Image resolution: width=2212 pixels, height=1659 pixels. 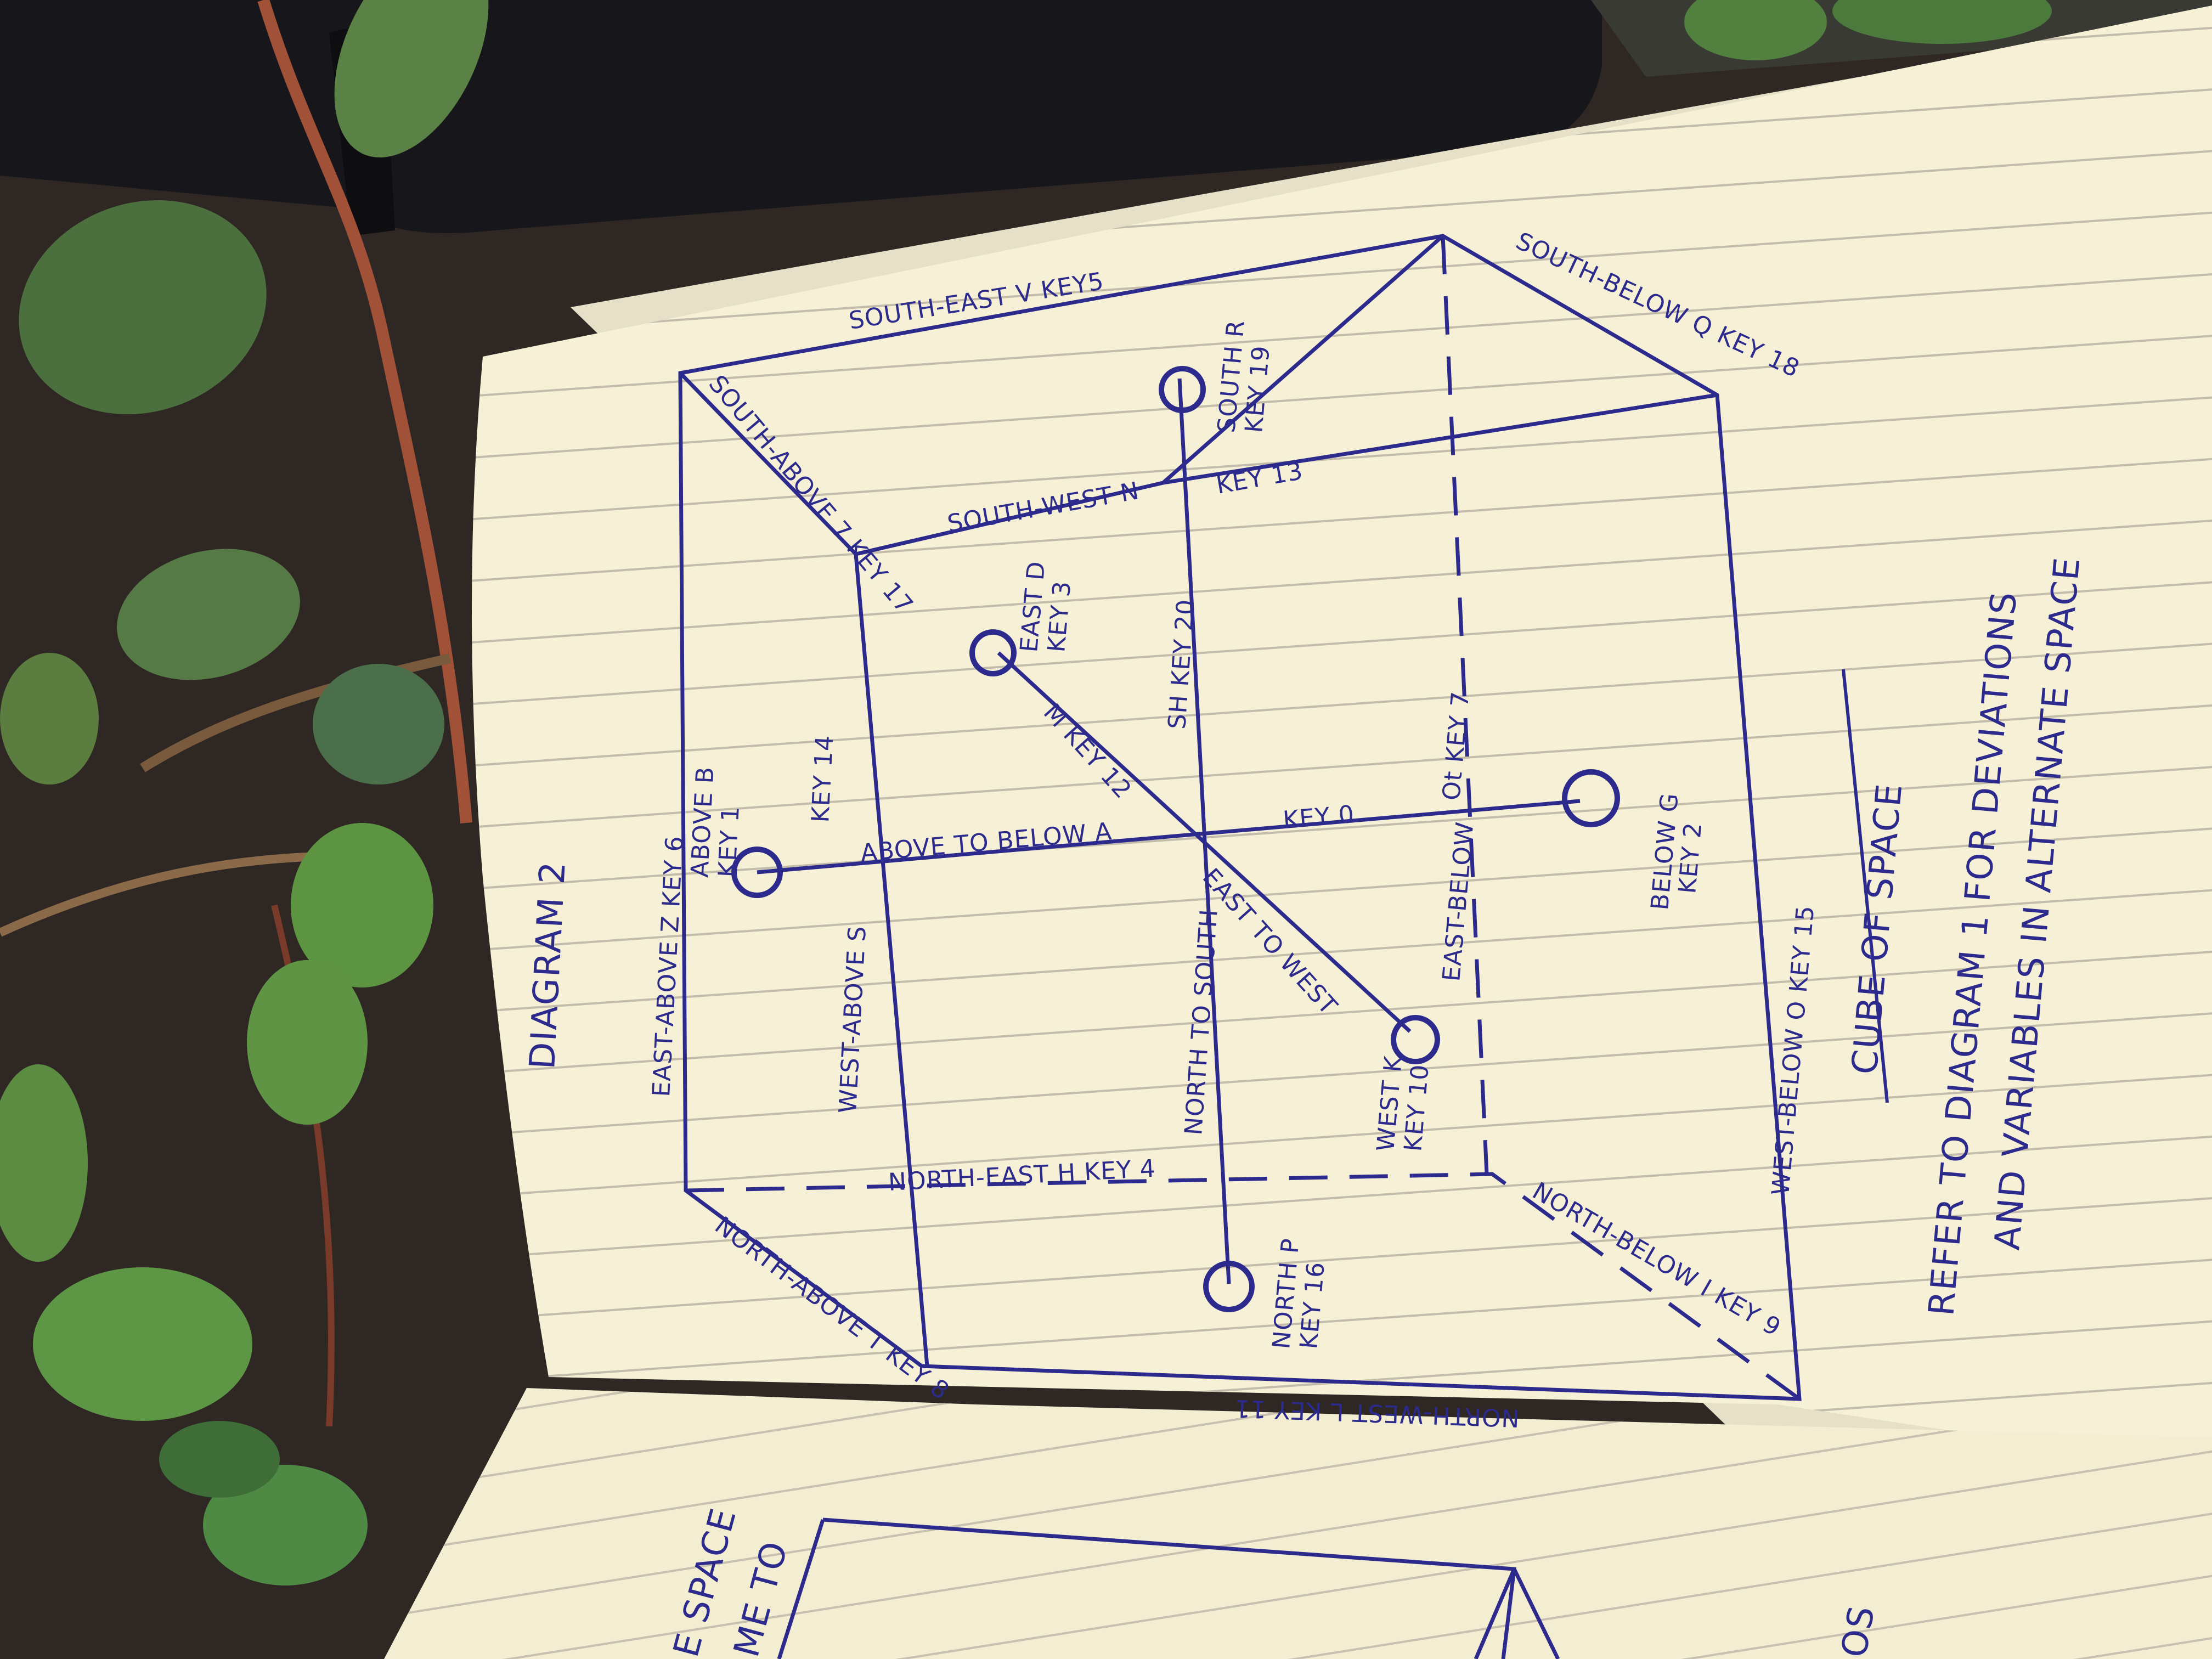 What do you see at coordinates (729, 842) in the screenshot?
I see `label-above-key: KEY 1` at bounding box center [729, 842].